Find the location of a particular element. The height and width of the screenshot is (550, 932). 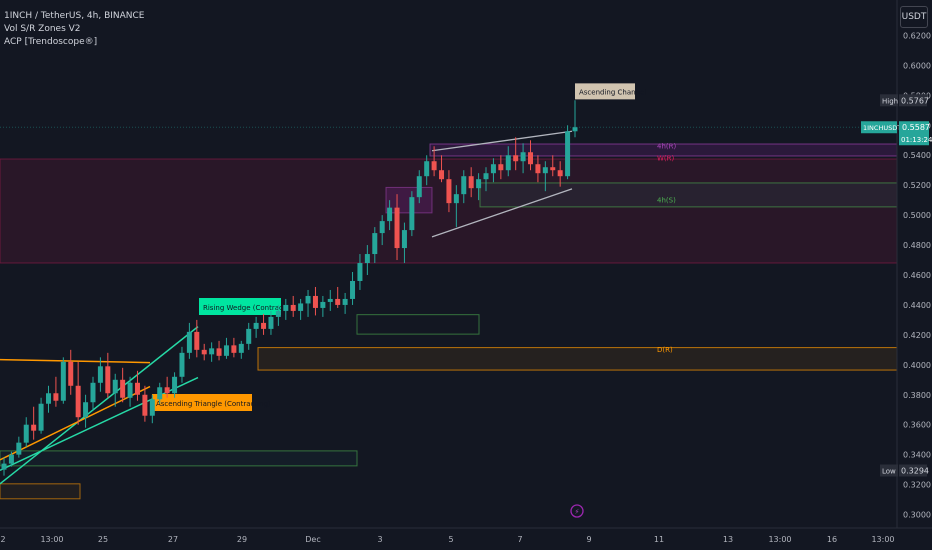

time-axis: 2 13:00 25 27 29 Dec 3 5 7 9 11 13 13:00 16 13:00 ⚡ is located at coordinates (466, 524).